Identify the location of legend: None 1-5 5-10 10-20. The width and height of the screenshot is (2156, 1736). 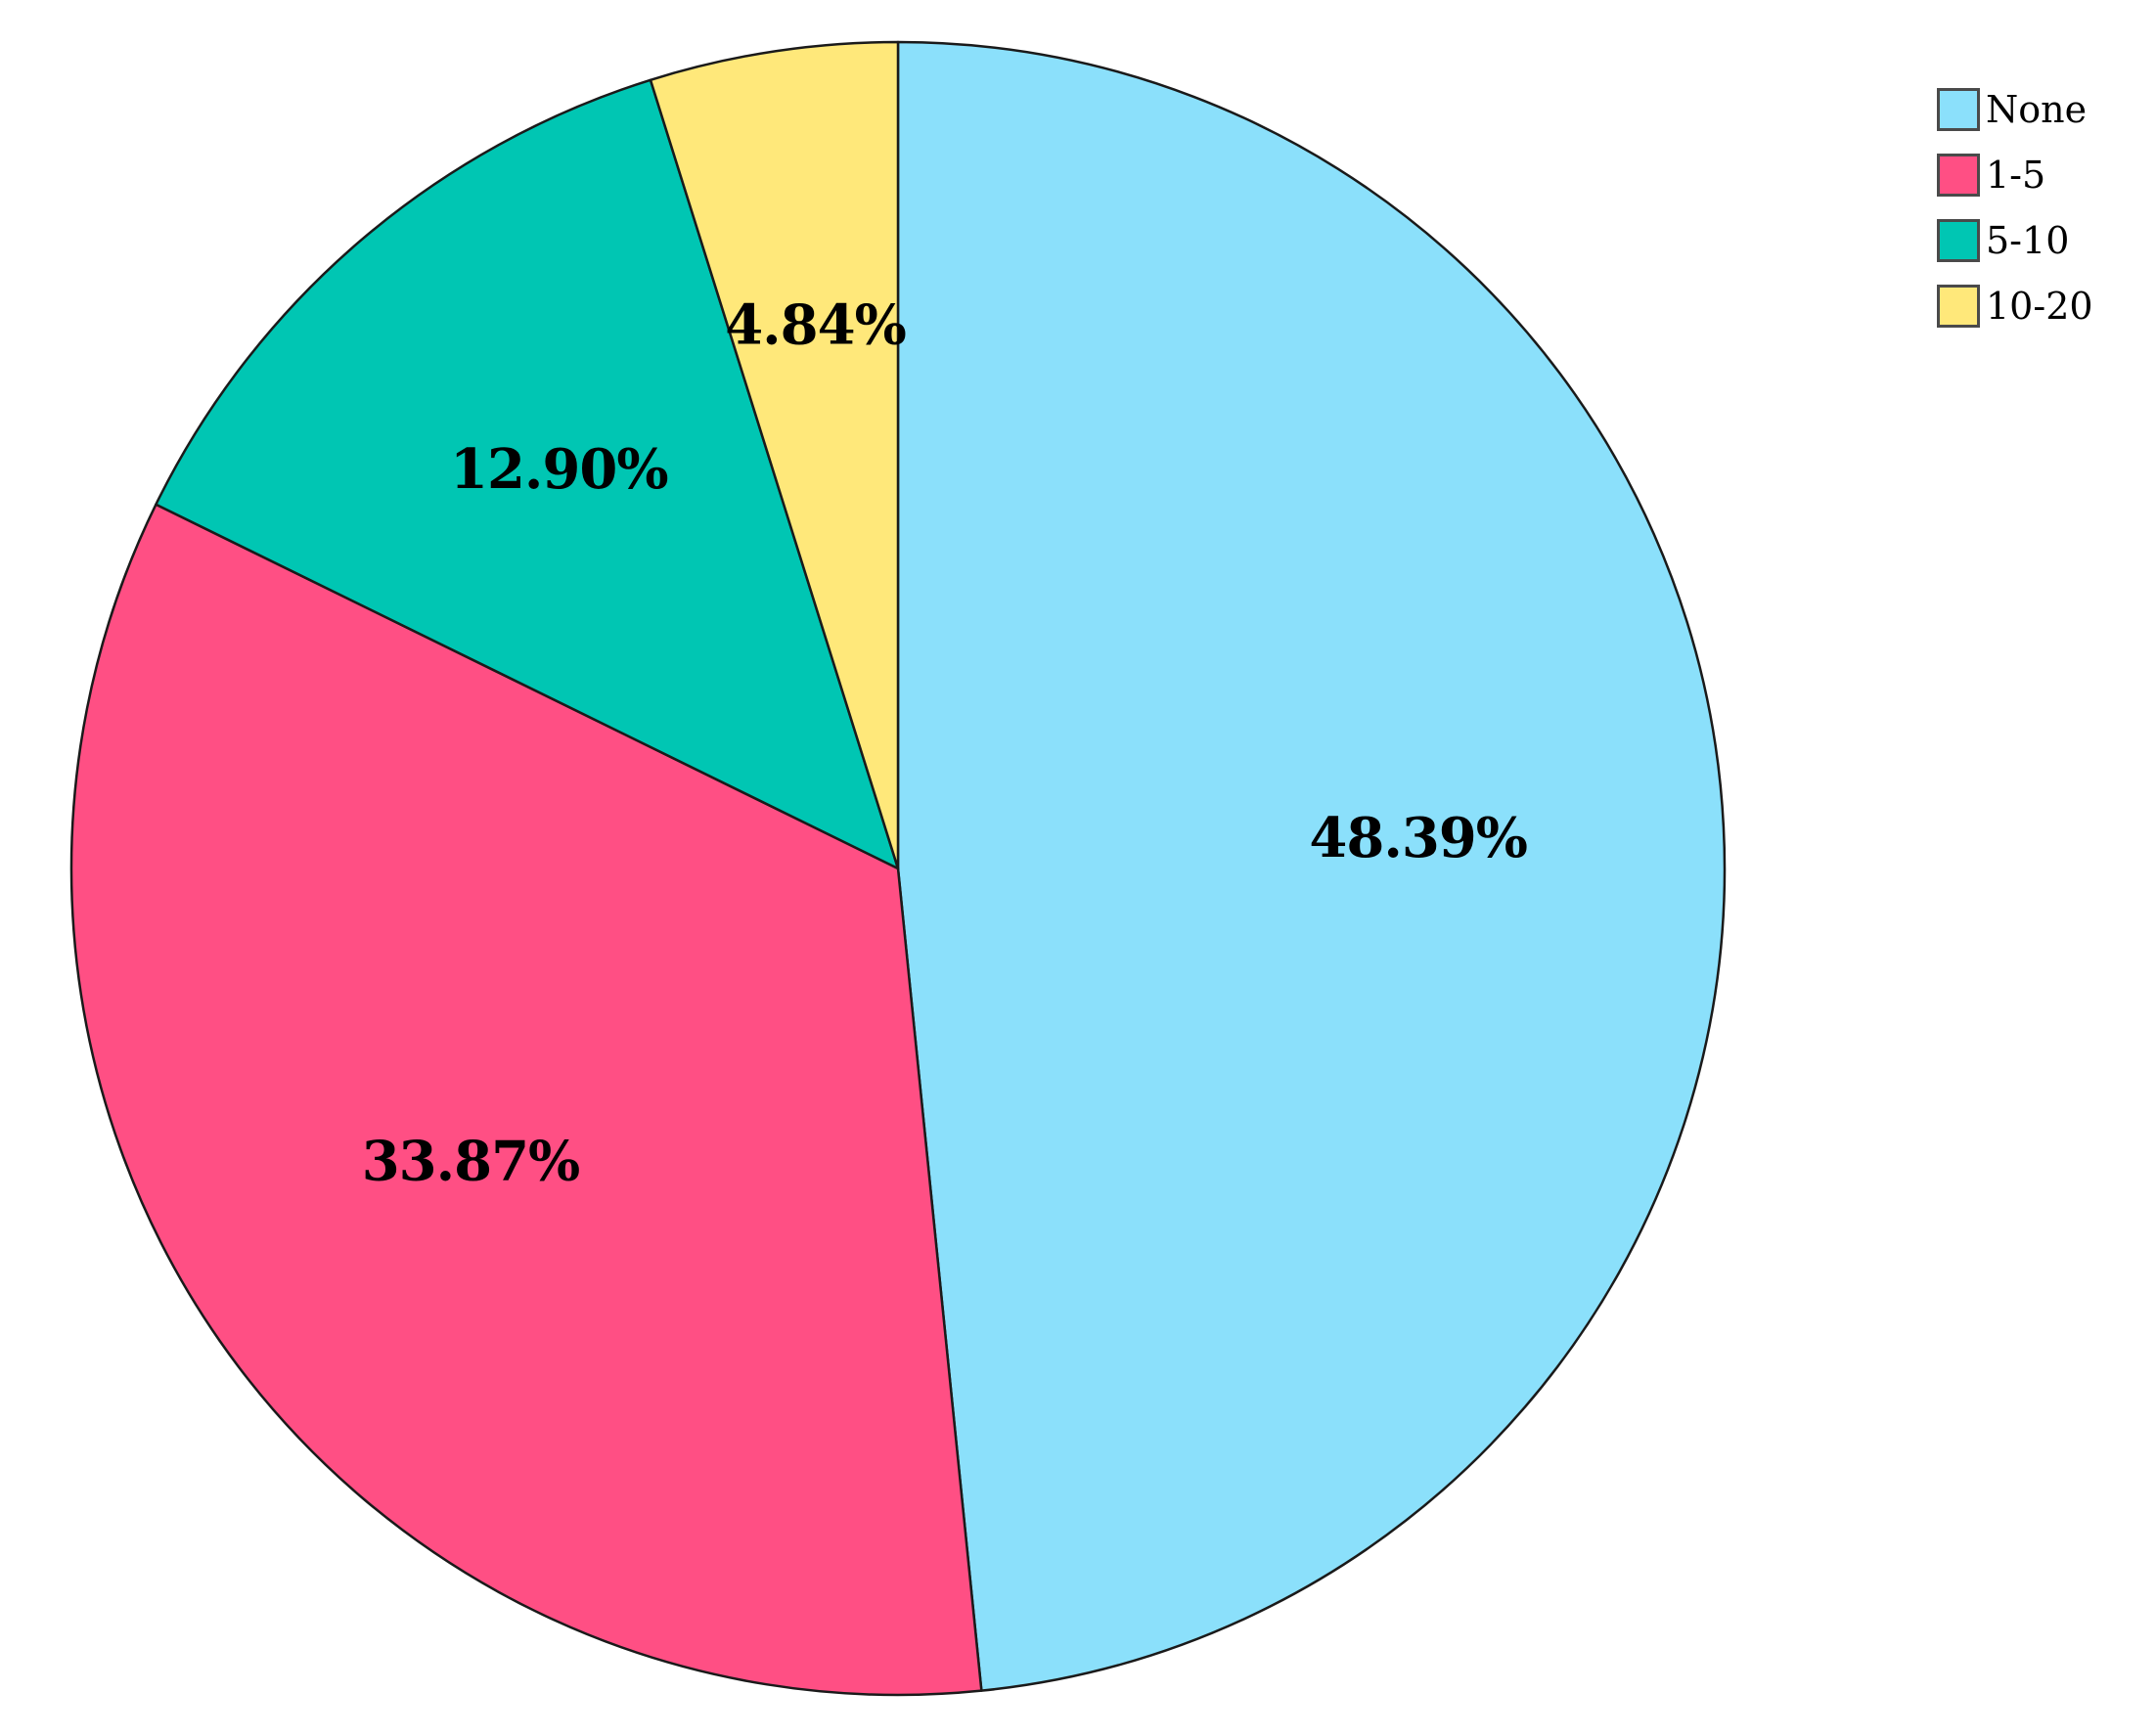
(2039, 207).